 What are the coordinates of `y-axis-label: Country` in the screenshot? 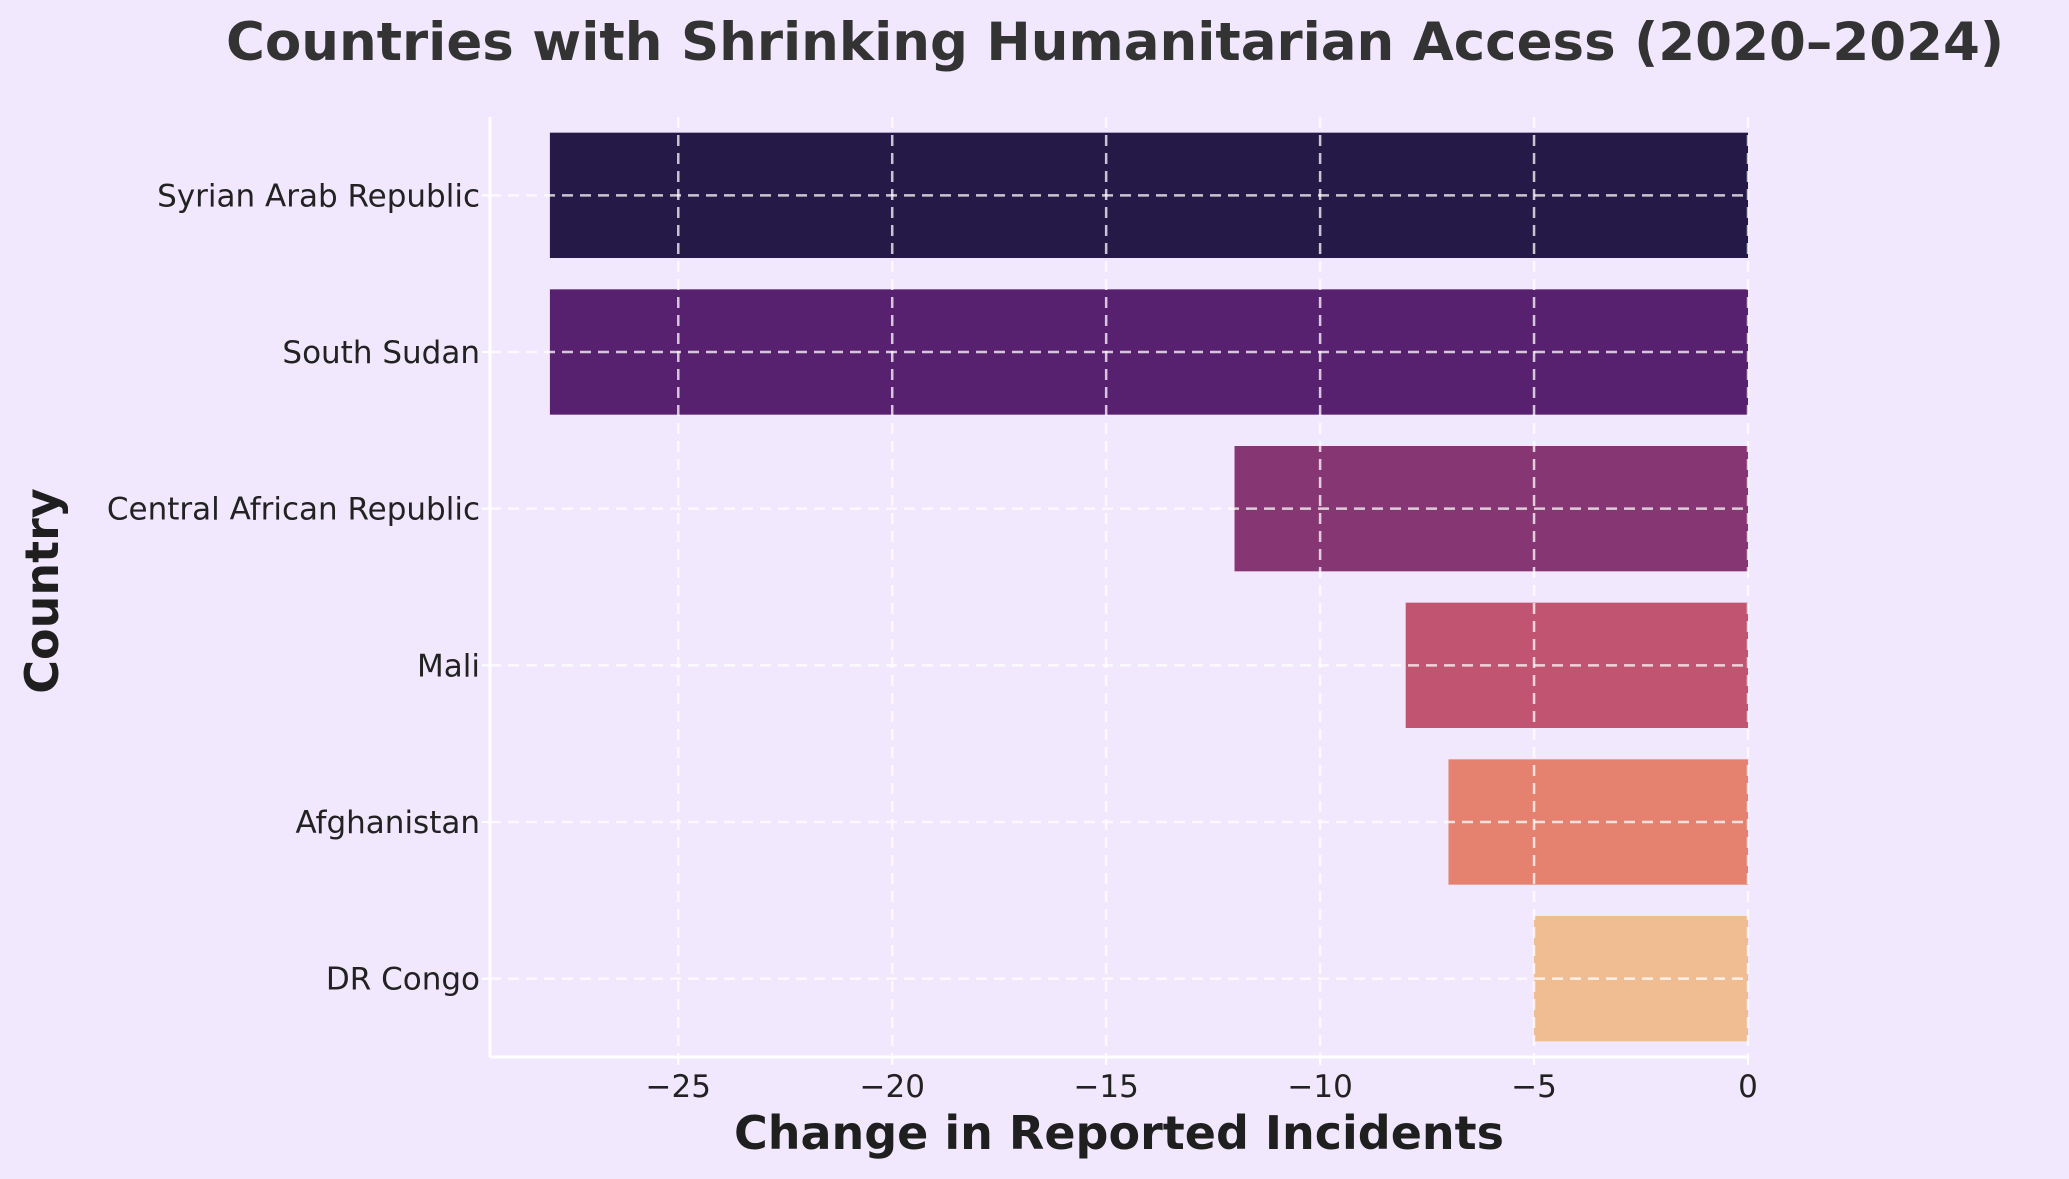 It's located at (42, 591).